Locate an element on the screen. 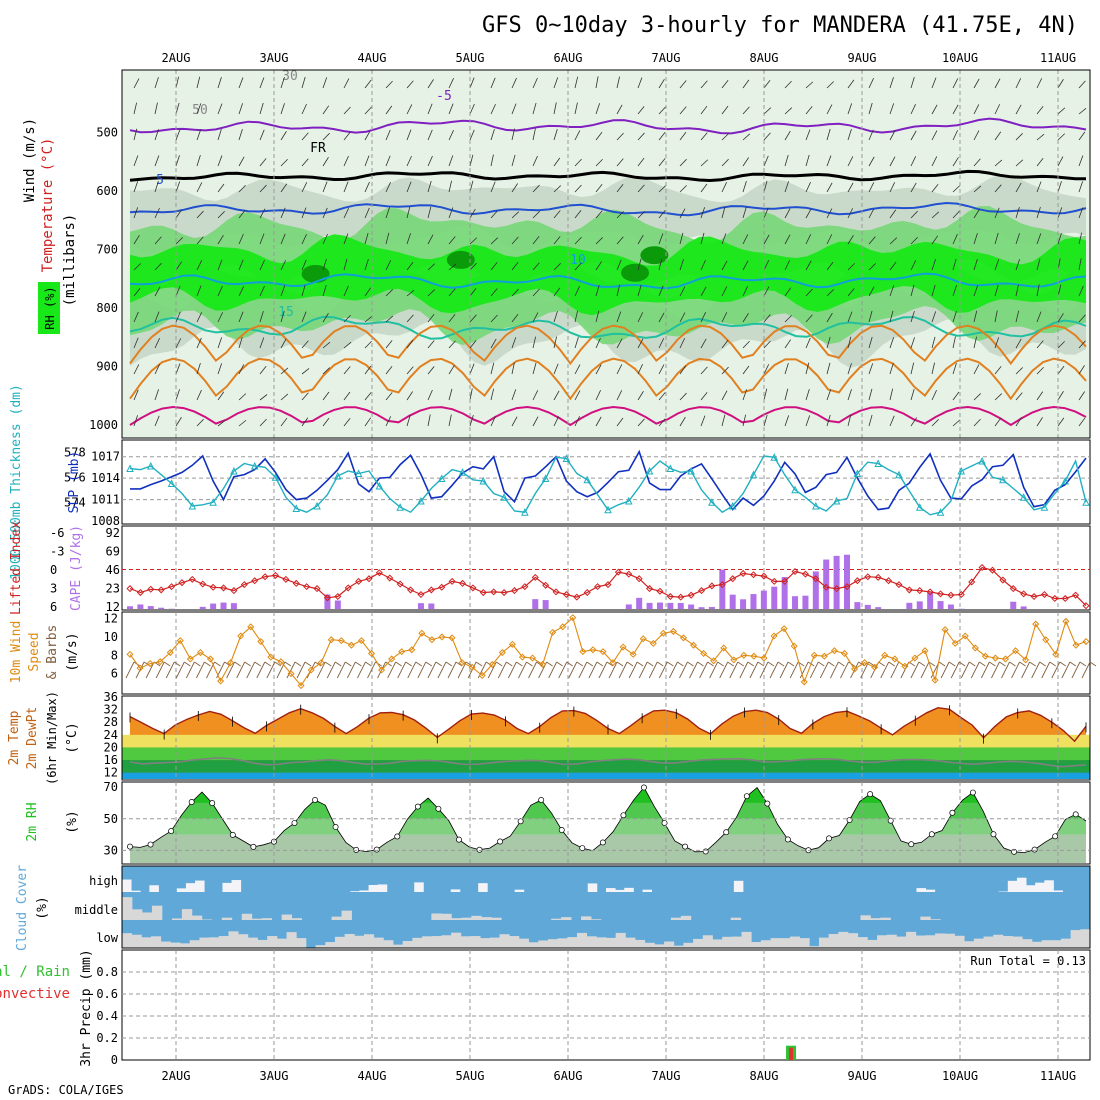  temp-ytick-1: 16 is located at coordinates (111, 760).